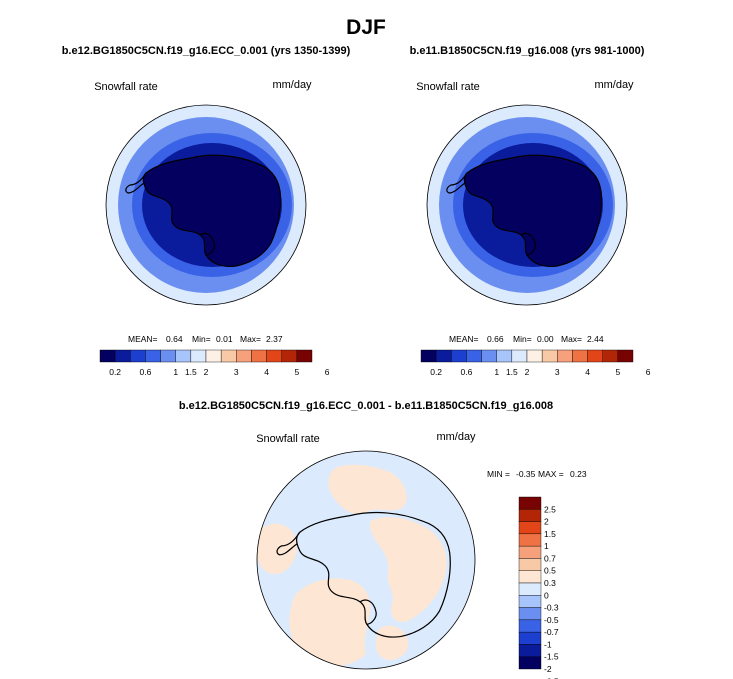  Describe the element at coordinates (366, 27) in the screenshot. I see `page-title: DJF` at that location.